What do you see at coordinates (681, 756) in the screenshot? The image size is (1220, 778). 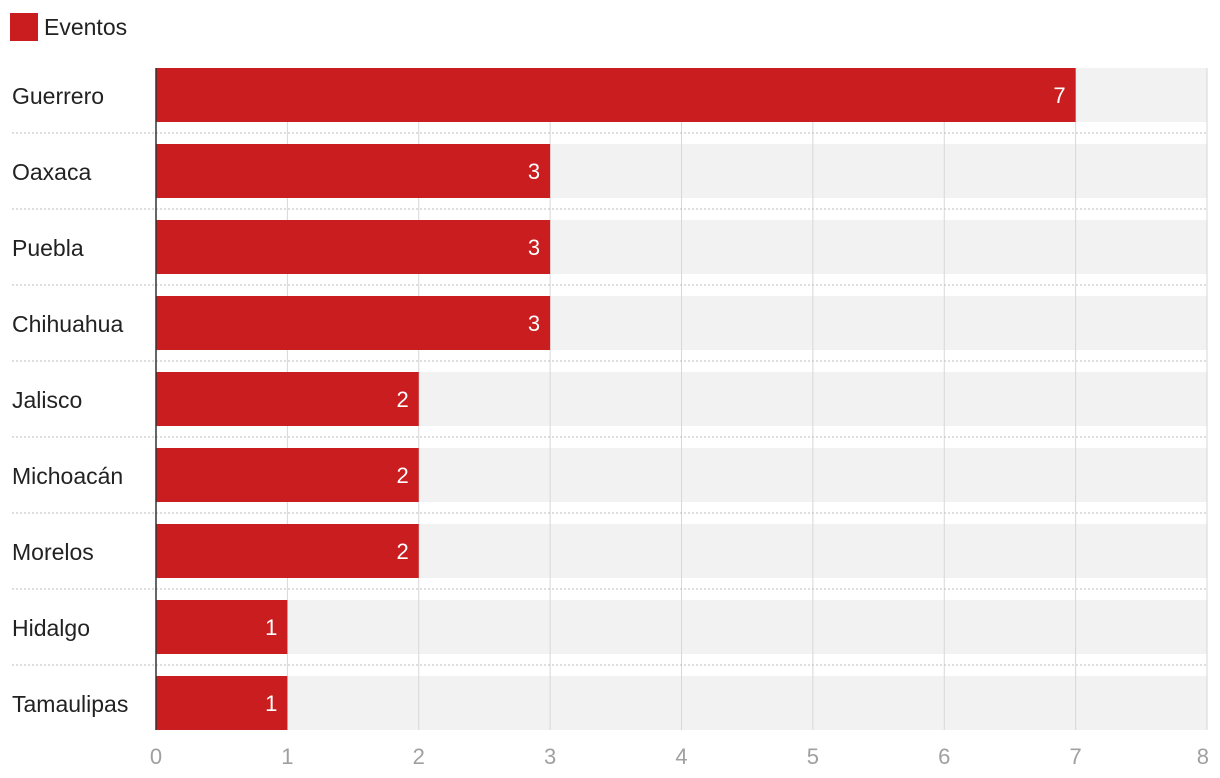 I see `x-tick-label: 4` at bounding box center [681, 756].